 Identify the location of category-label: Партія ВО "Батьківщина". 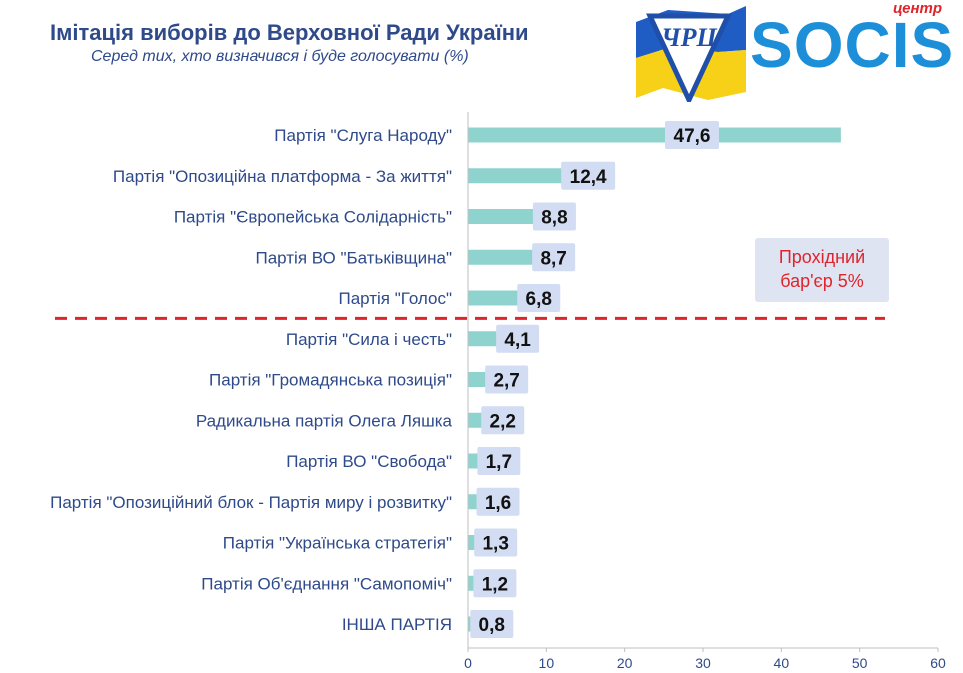
(354, 257).